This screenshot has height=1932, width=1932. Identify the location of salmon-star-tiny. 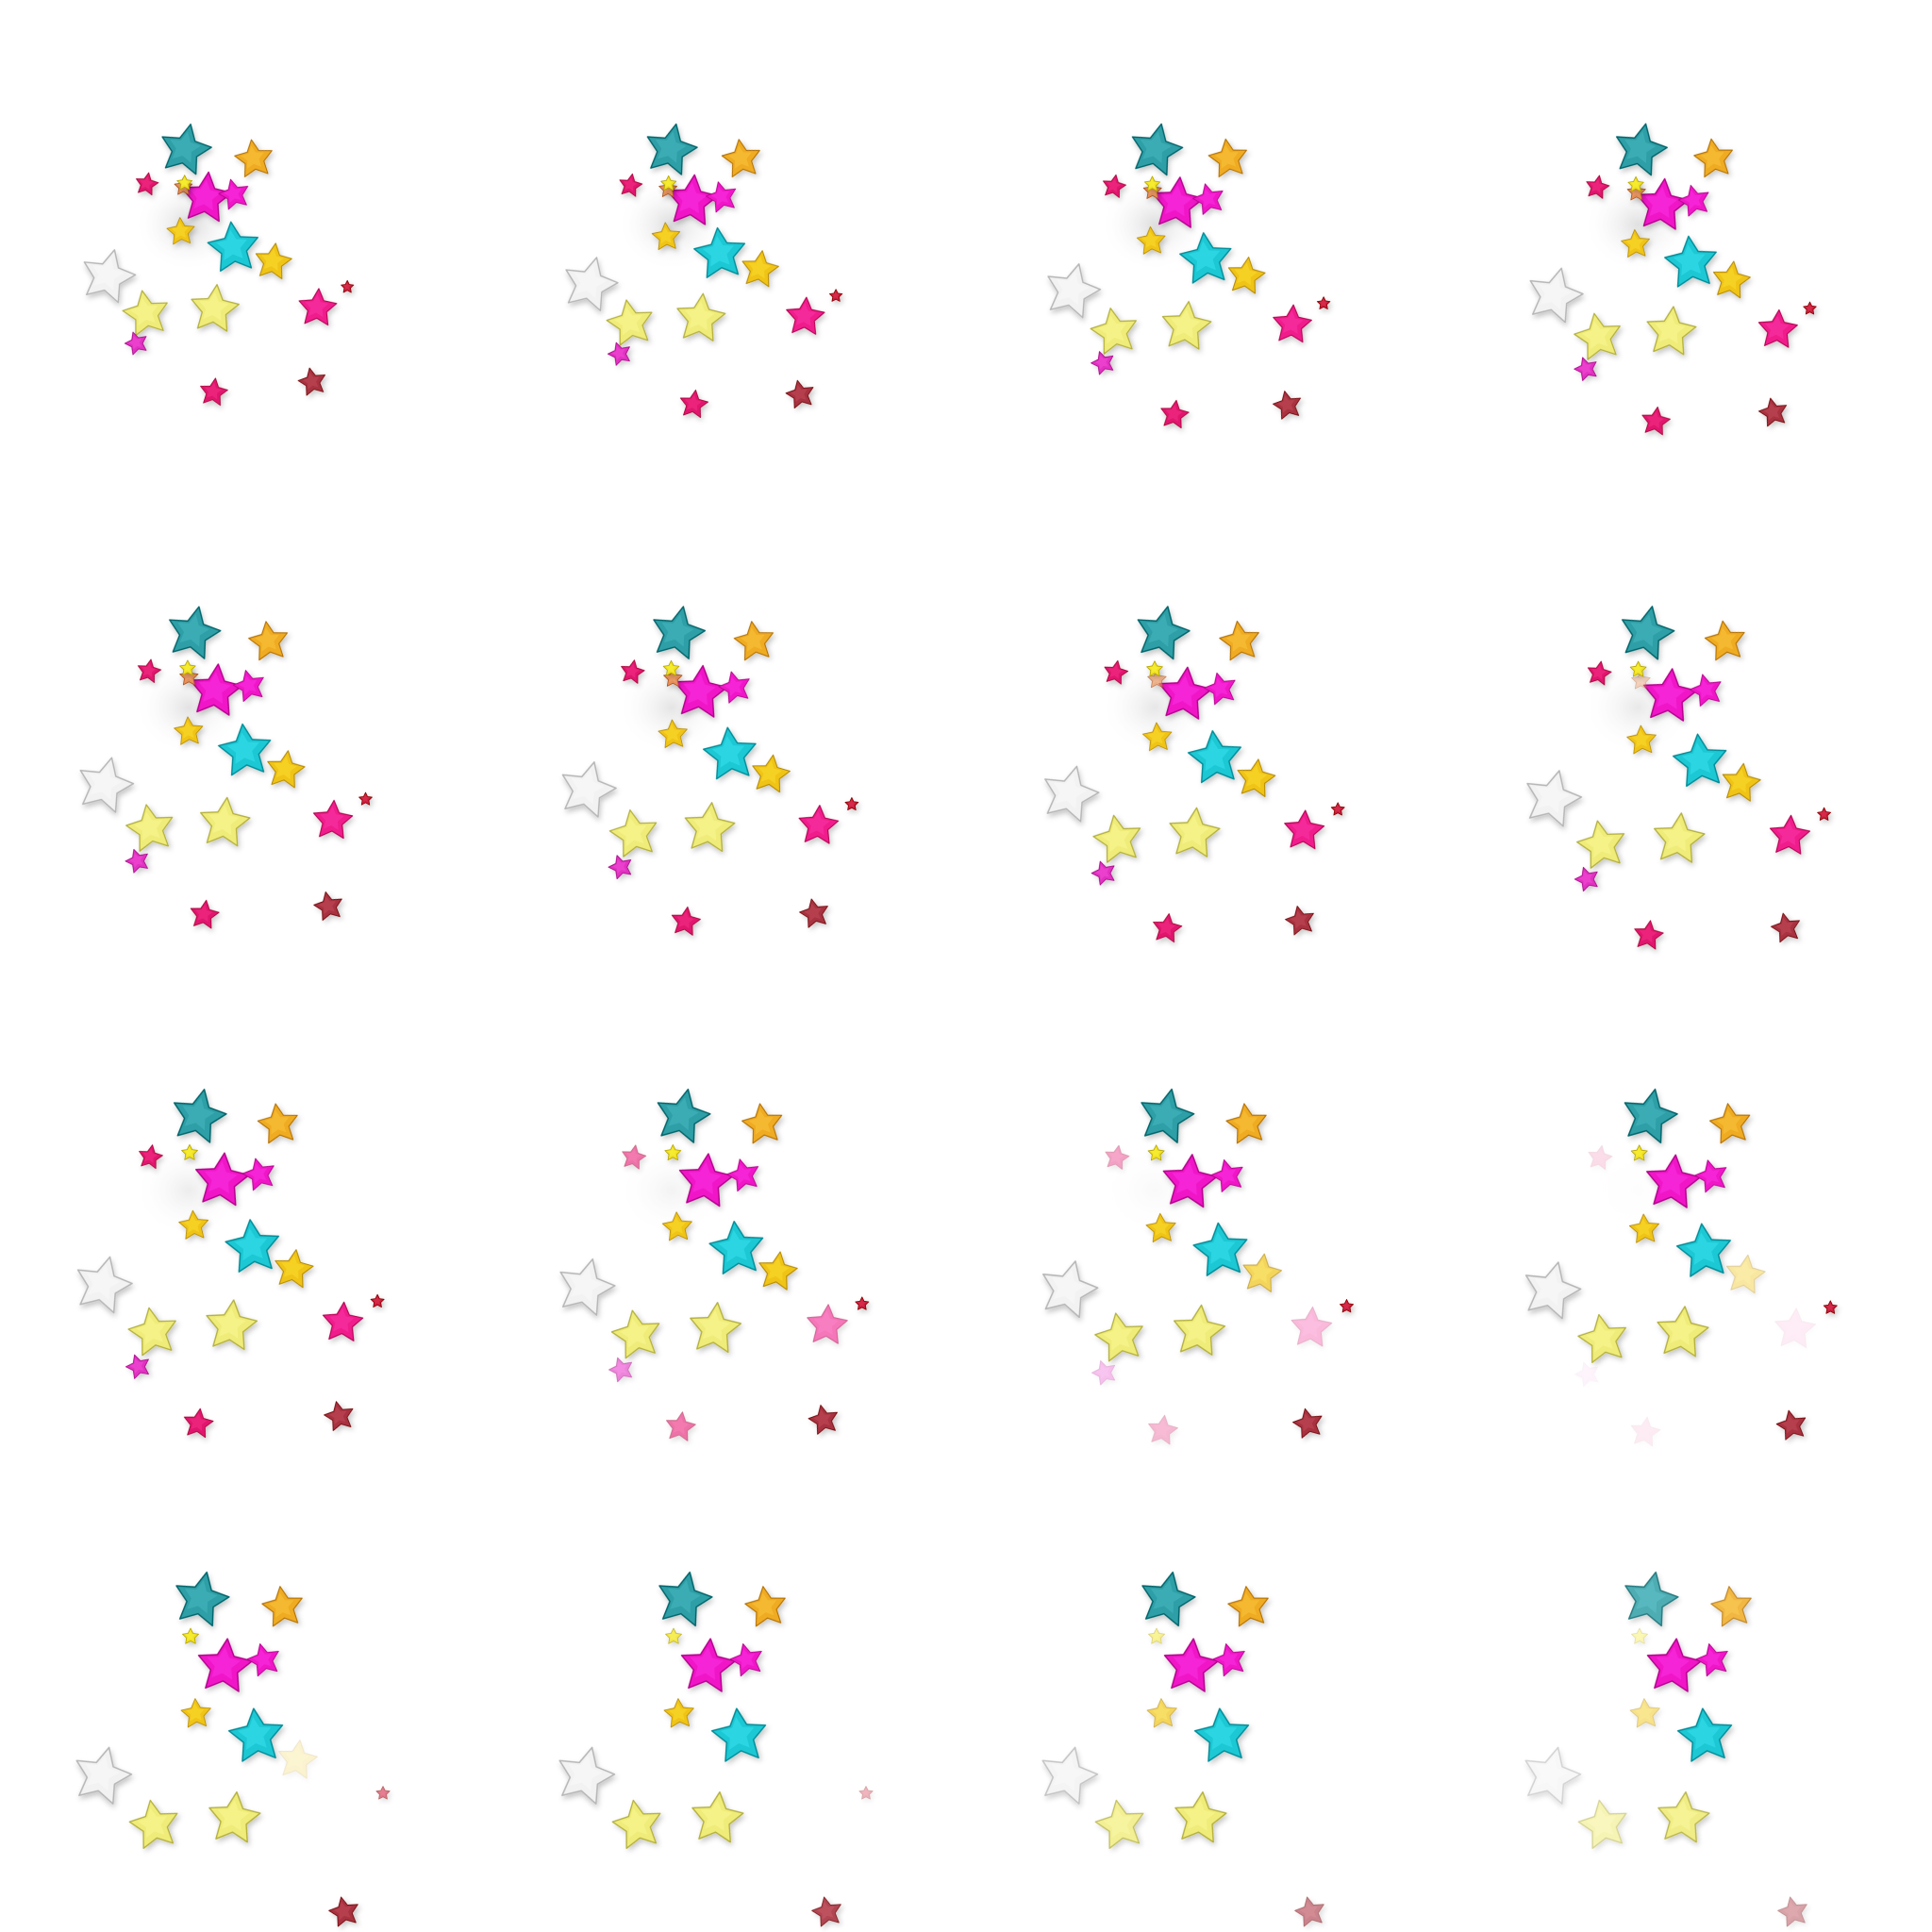
(1641, 680).